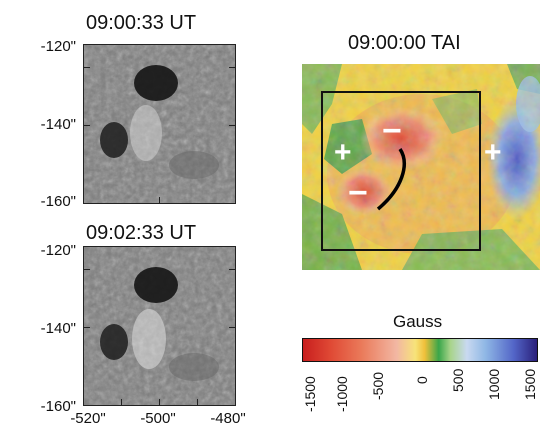 This screenshot has width=540, height=435. What do you see at coordinates (88, 418) in the screenshot?
I see `x-tick-1: -520"` at bounding box center [88, 418].